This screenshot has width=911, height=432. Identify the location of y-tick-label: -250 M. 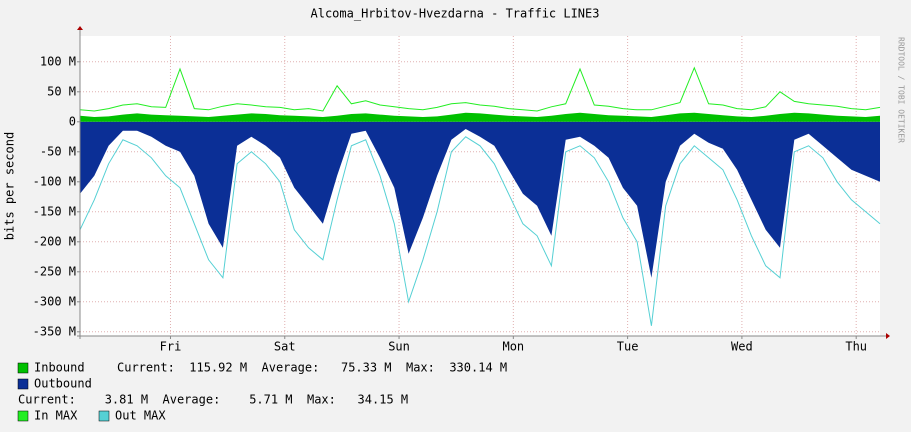
(54, 271).